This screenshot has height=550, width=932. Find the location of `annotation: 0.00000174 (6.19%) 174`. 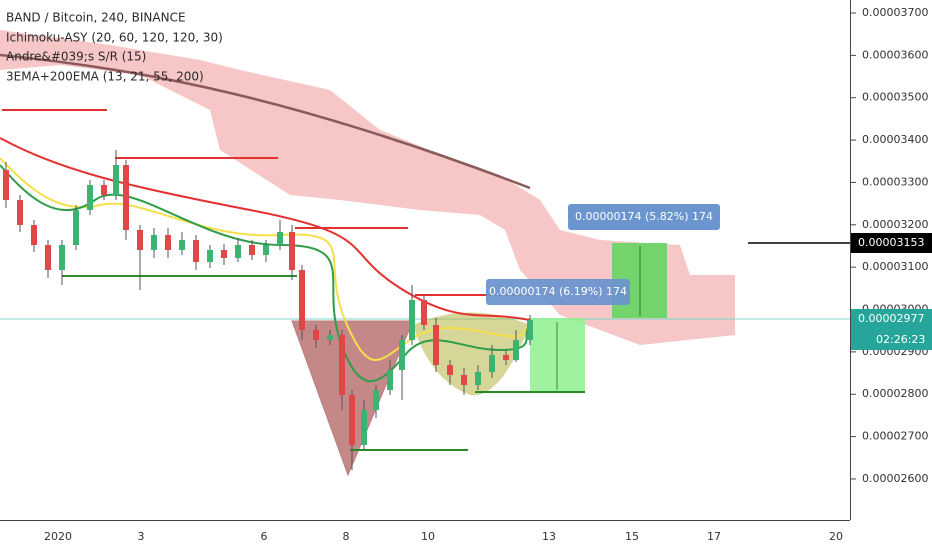

annotation: 0.00000174 (6.19%) 174 is located at coordinates (558, 291).